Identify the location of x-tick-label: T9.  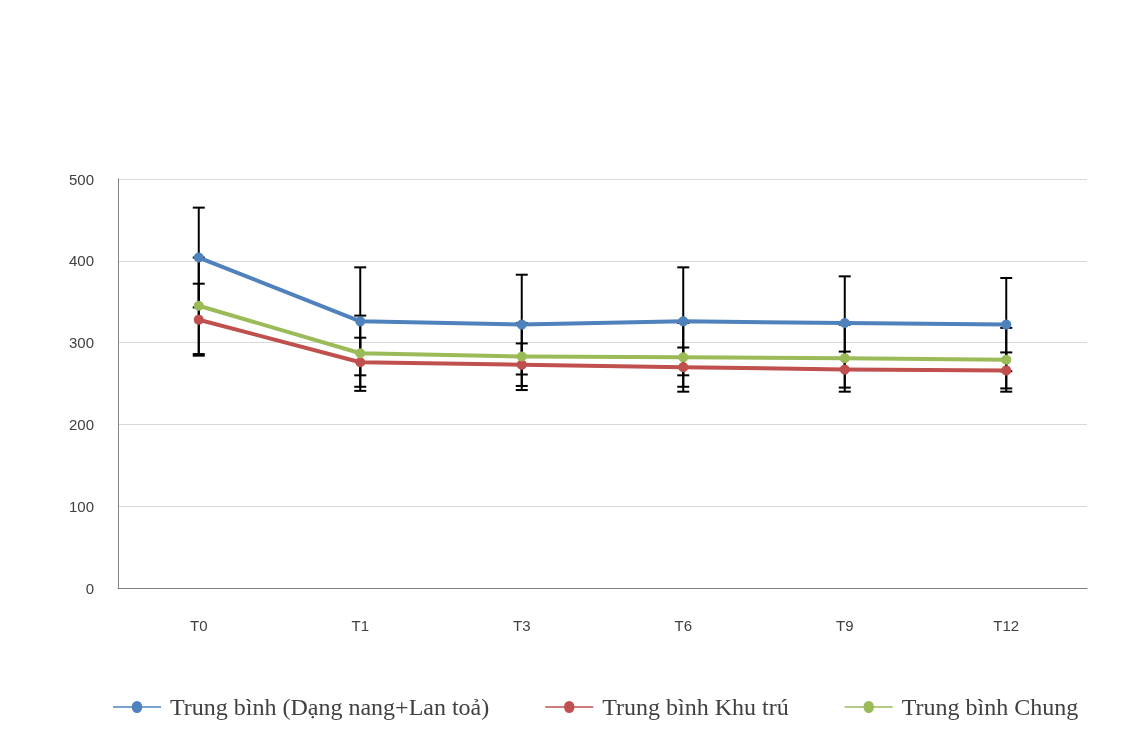
(844, 625).